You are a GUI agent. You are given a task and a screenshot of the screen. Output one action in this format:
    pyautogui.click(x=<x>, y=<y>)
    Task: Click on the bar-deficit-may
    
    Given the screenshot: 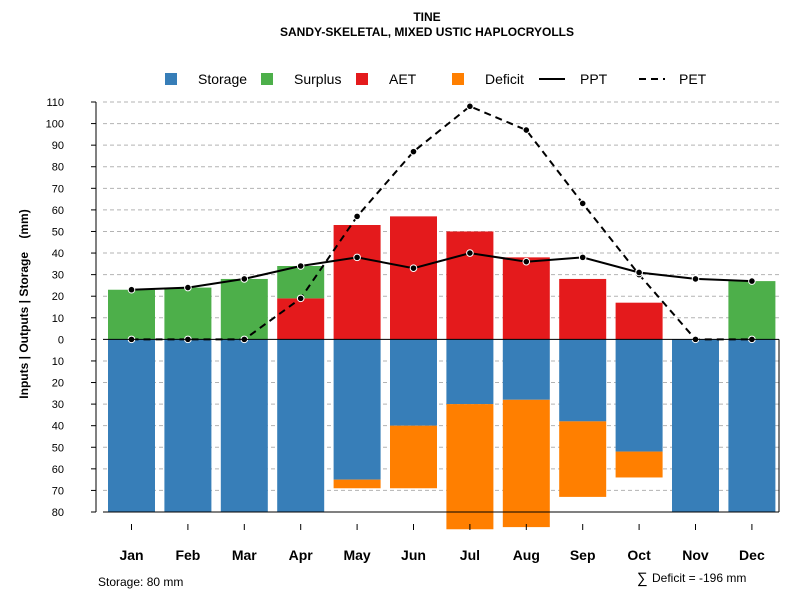 What is the action you would take?
    pyautogui.click(x=357, y=484)
    